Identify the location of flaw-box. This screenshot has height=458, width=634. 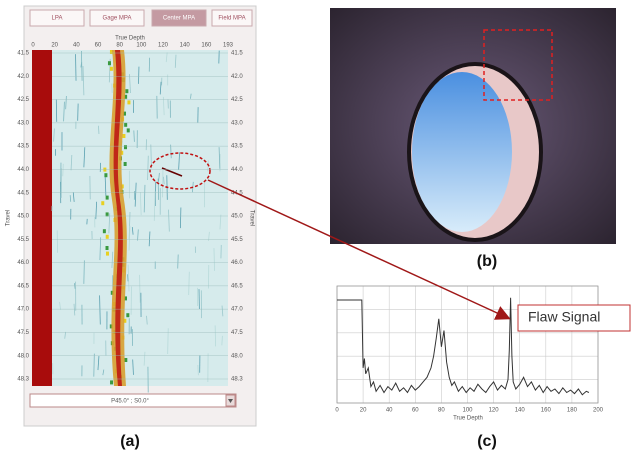
(518, 65).